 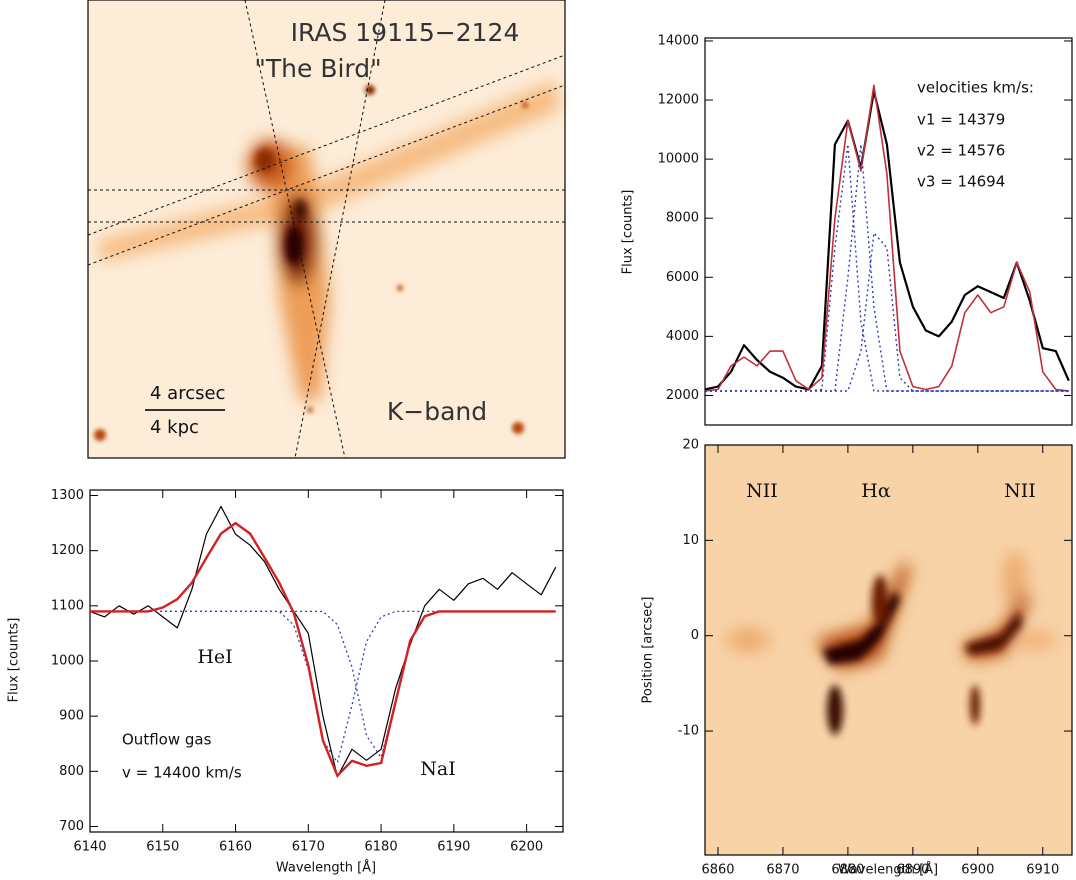 I want to click on y-tick-label: 800, so click(x=71, y=771).